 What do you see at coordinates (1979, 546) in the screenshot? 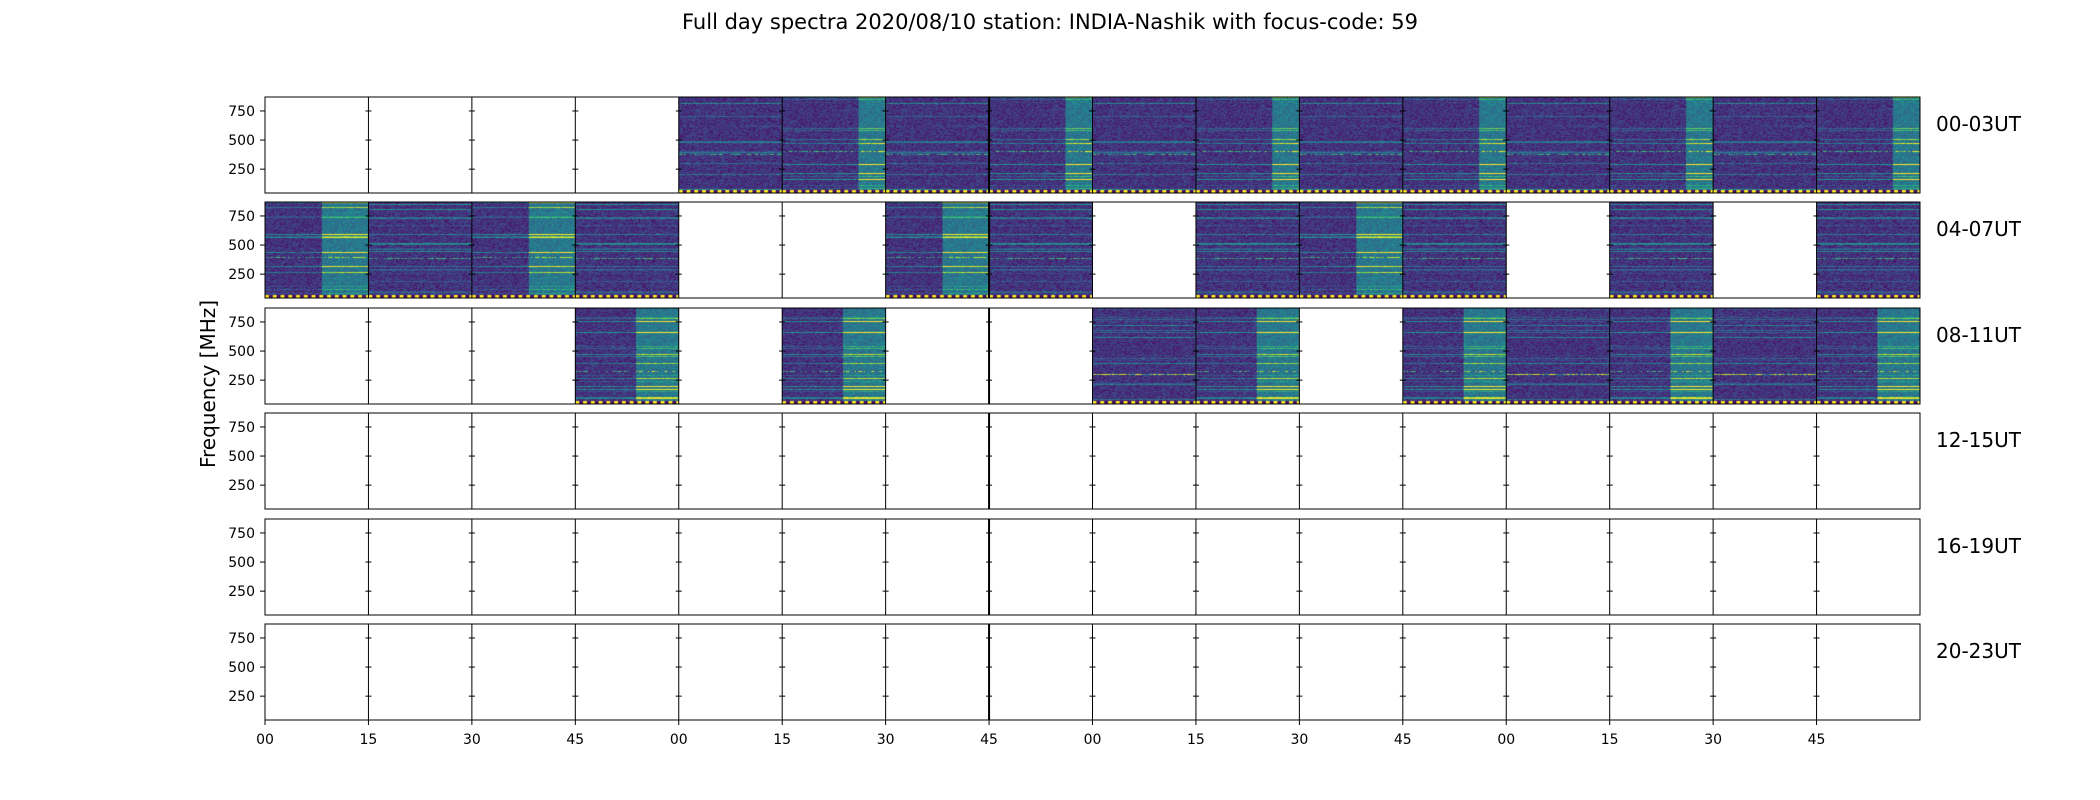
I see `row-label: 16-19UT` at bounding box center [1979, 546].